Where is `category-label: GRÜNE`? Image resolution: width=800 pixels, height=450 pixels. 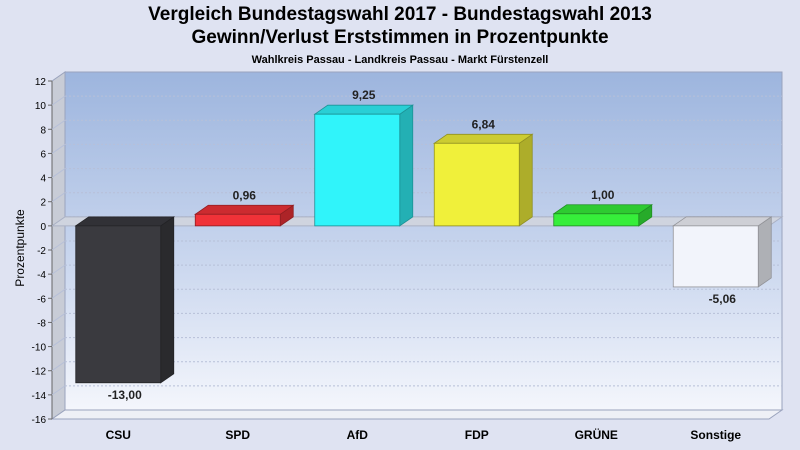 category-label: GRÜNE is located at coordinates (596, 434).